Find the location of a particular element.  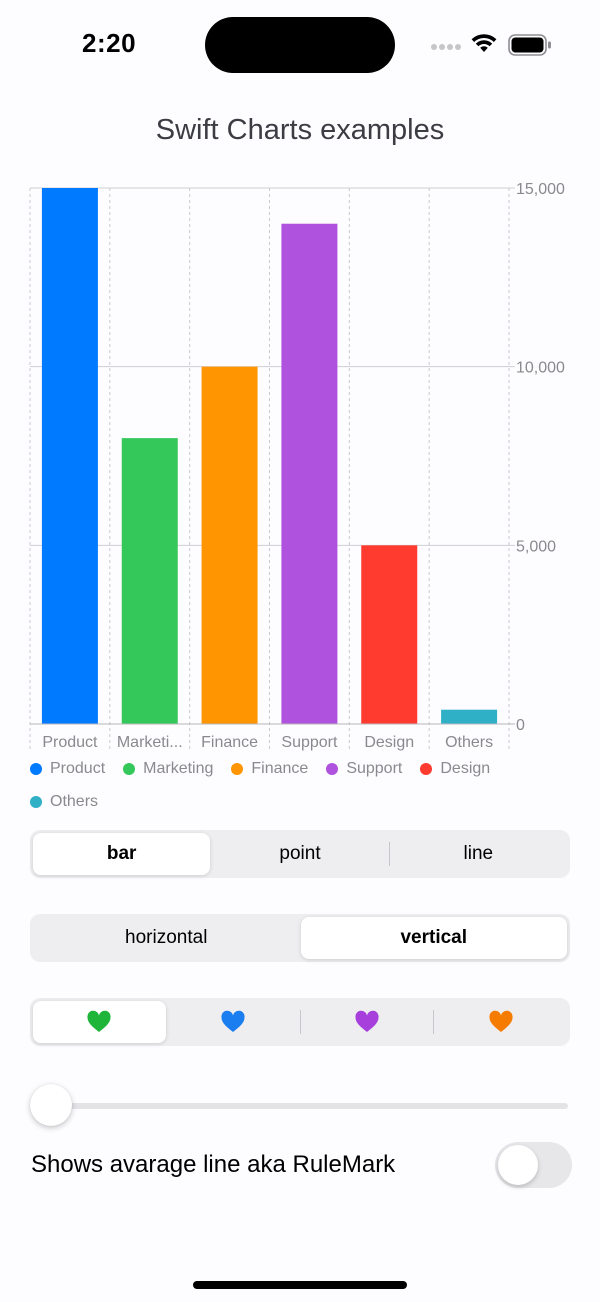

legend-label: Support is located at coordinates (374, 768).